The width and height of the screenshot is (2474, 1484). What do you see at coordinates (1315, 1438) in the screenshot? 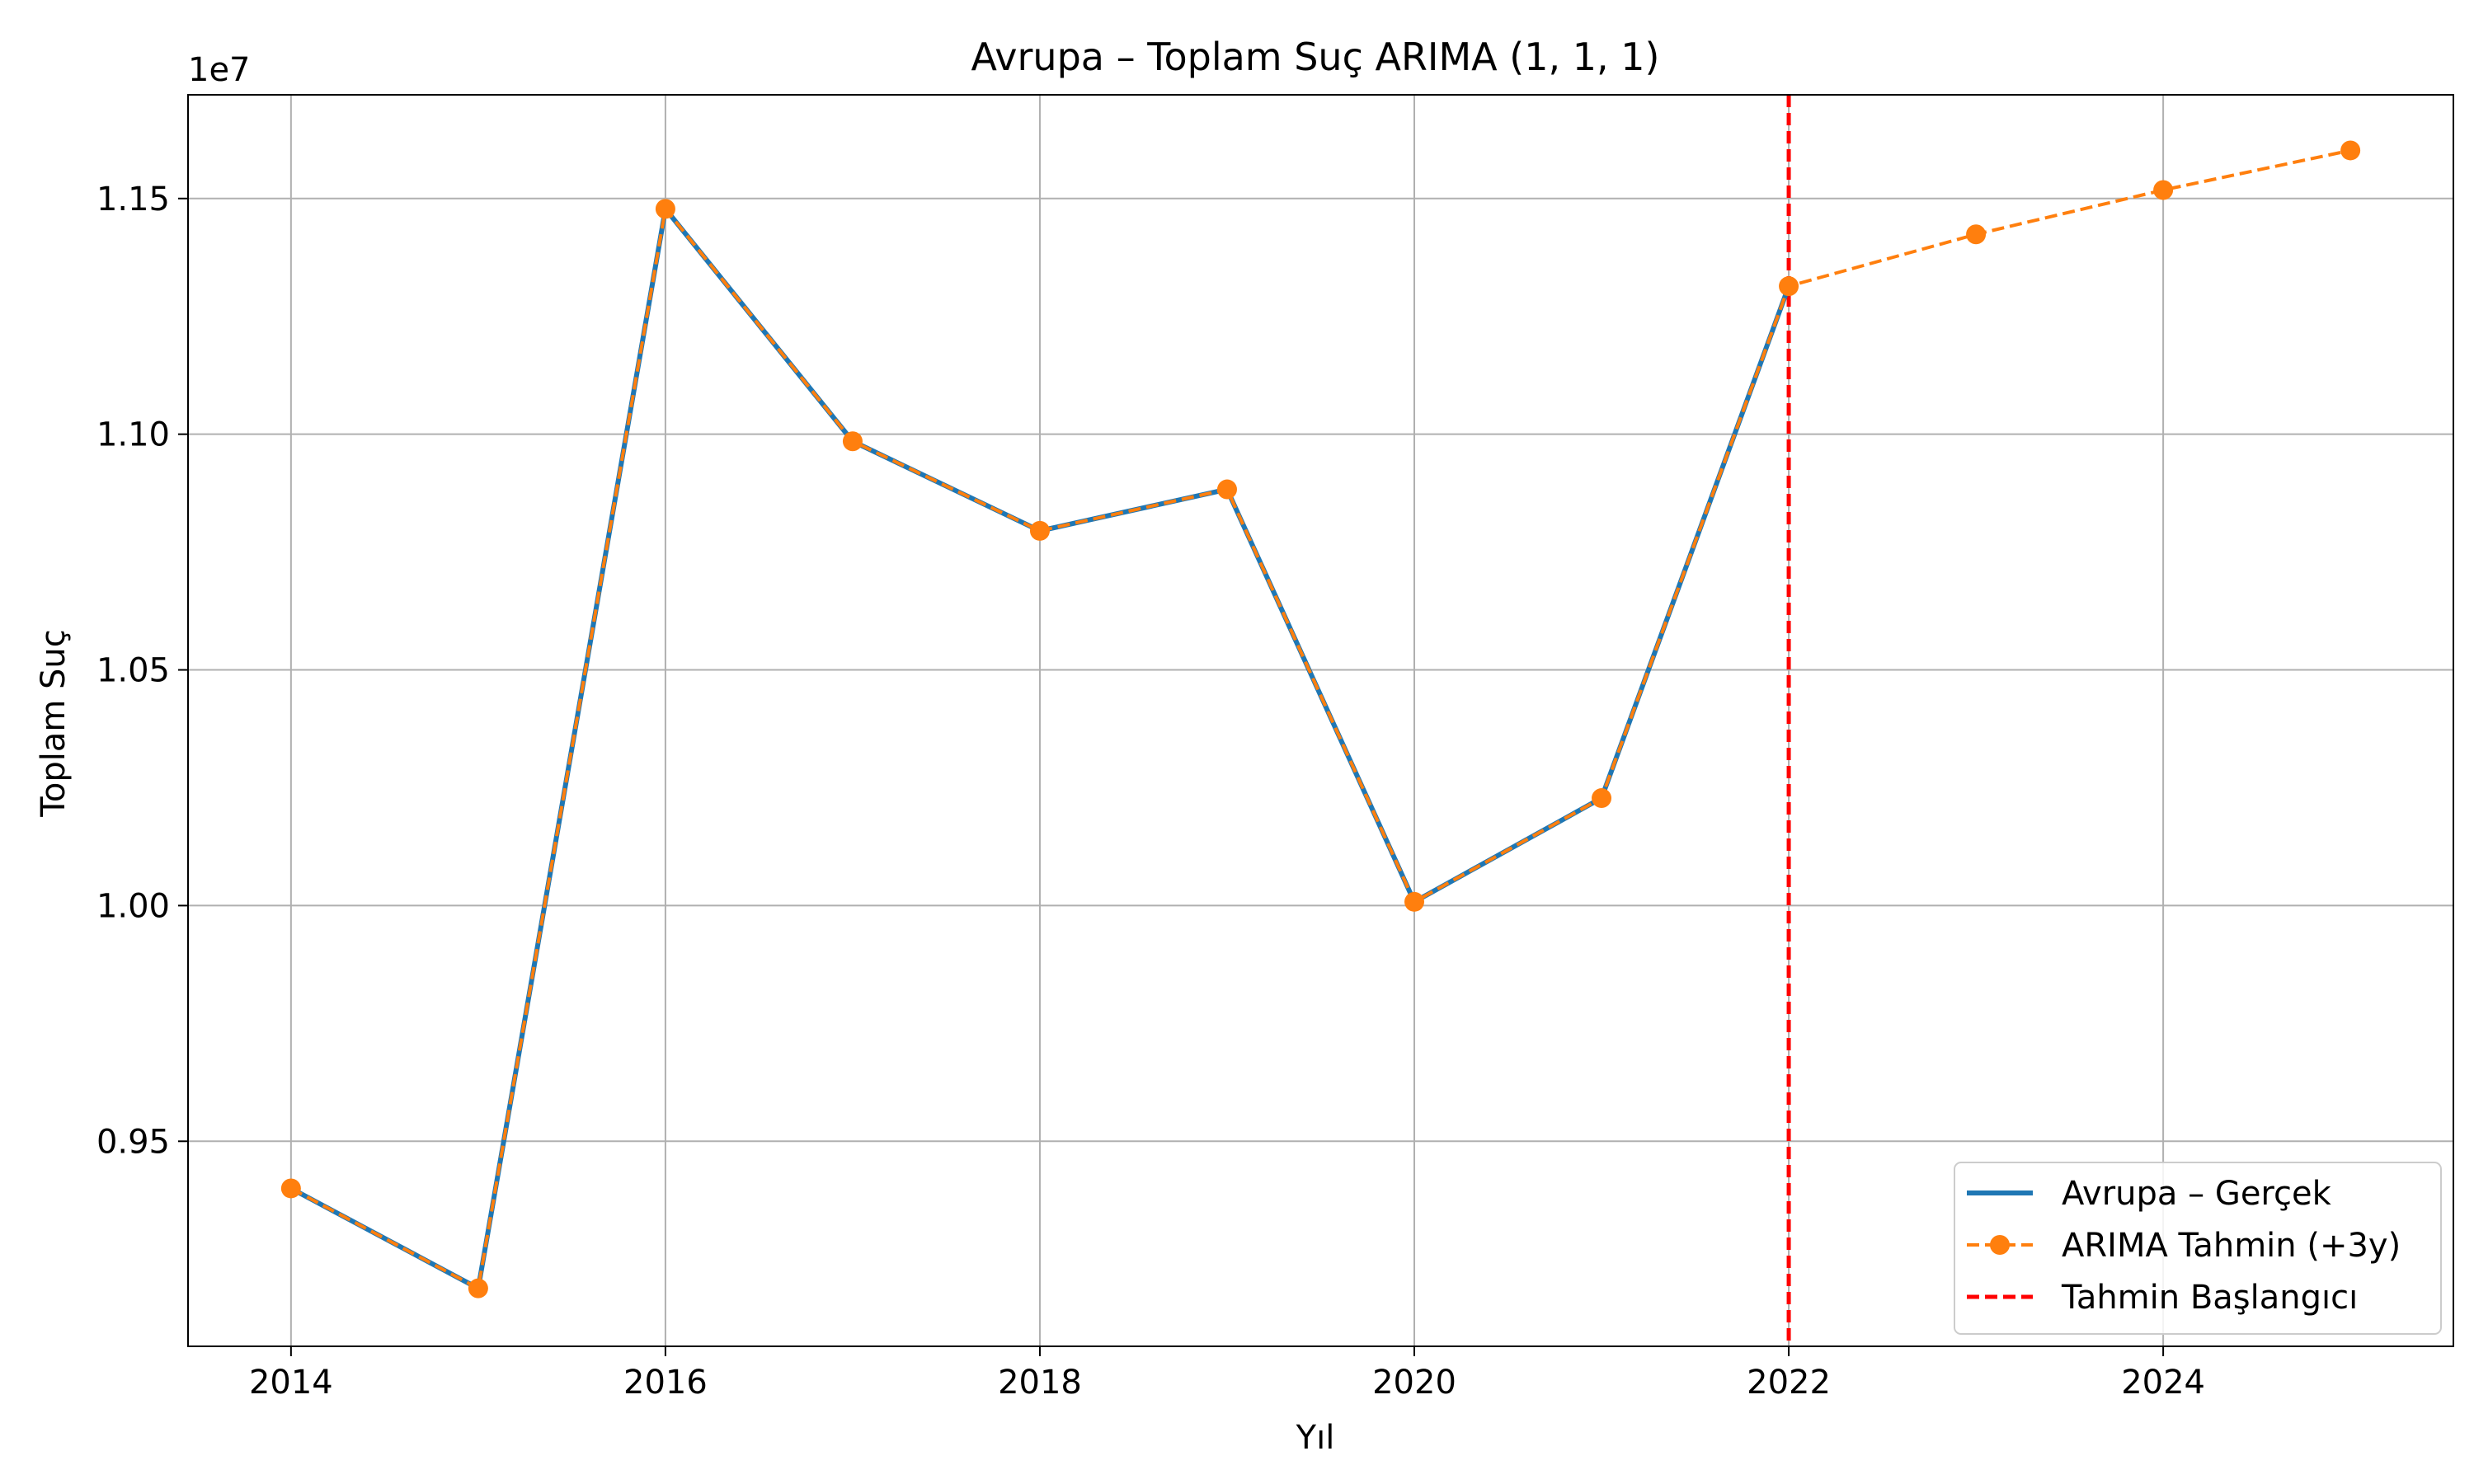
I see `x-axis-label: Yıl` at bounding box center [1315, 1438].